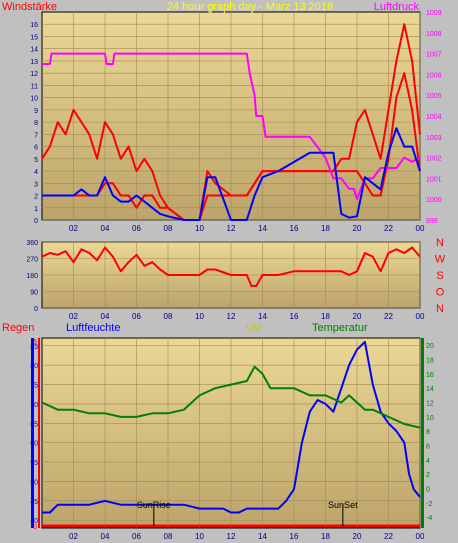  What do you see at coordinates (34, 444) in the screenshot?
I see `y-tick-label: 60` at bounding box center [34, 444].